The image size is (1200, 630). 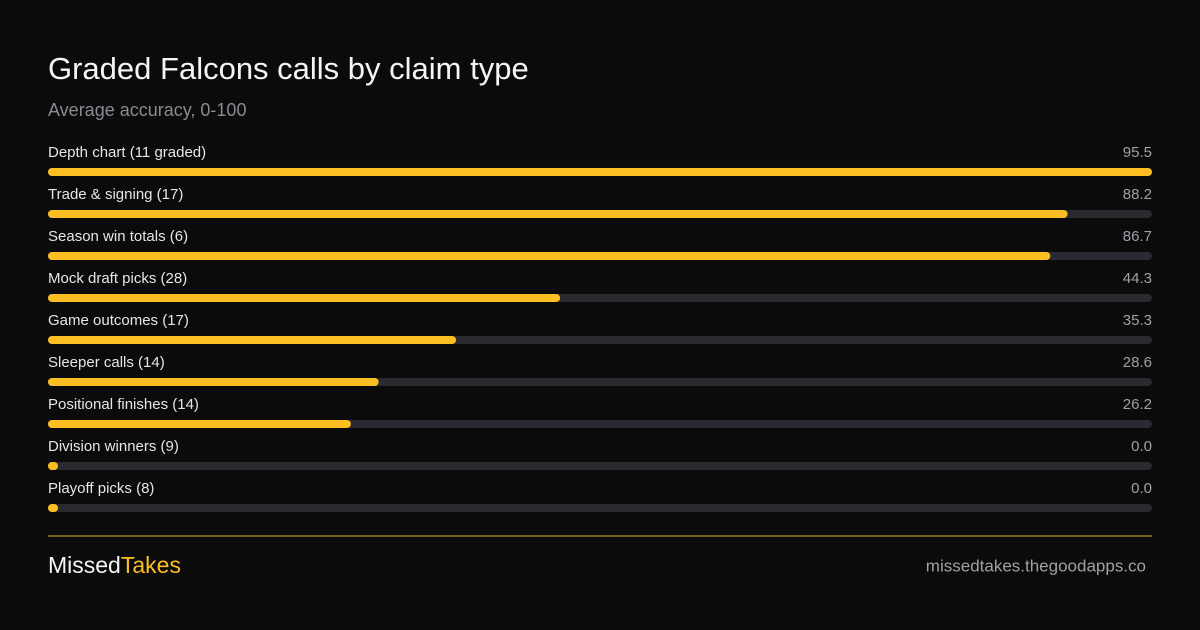 I want to click on category-label: Sleeper calls (14), so click(x=106, y=362).